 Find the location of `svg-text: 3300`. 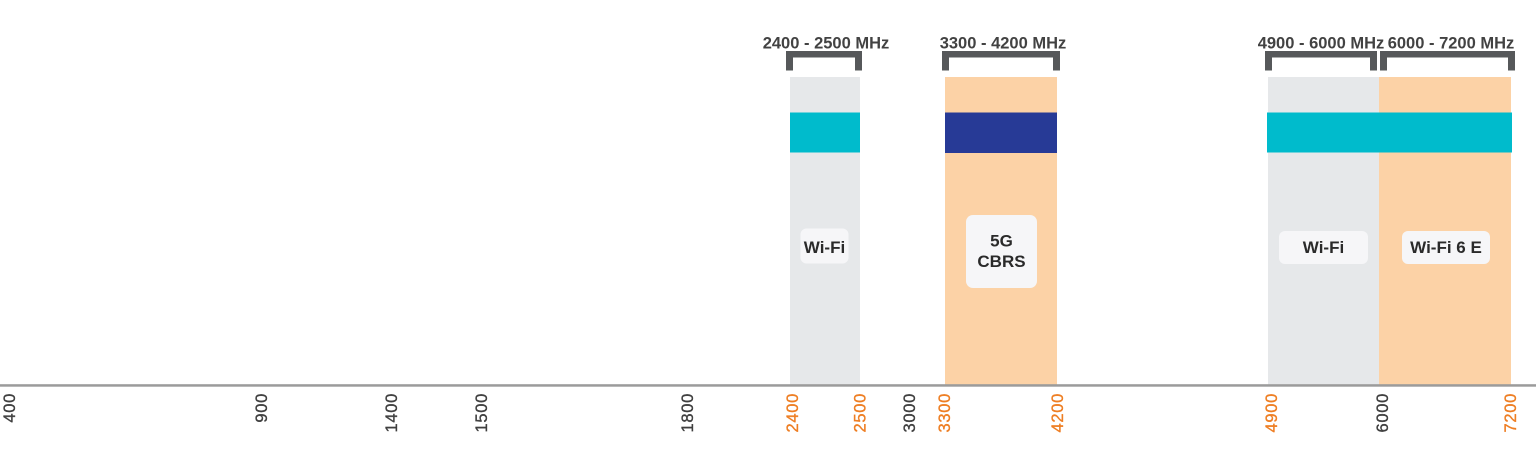

svg-text: 3300 is located at coordinates (945, 413).